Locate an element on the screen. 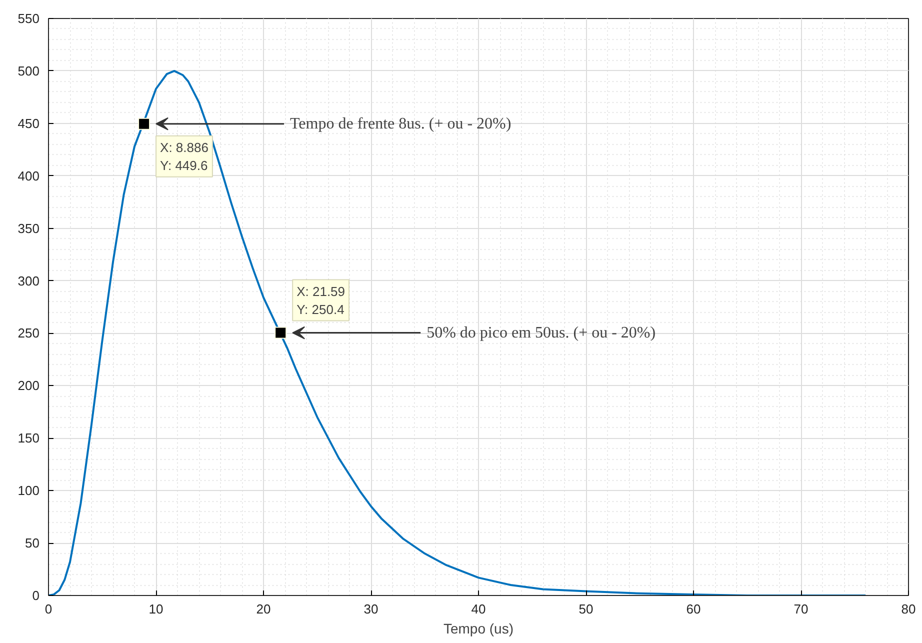 The height and width of the screenshot is (643, 922). y-tick-label: 100 is located at coordinates (29, 490).